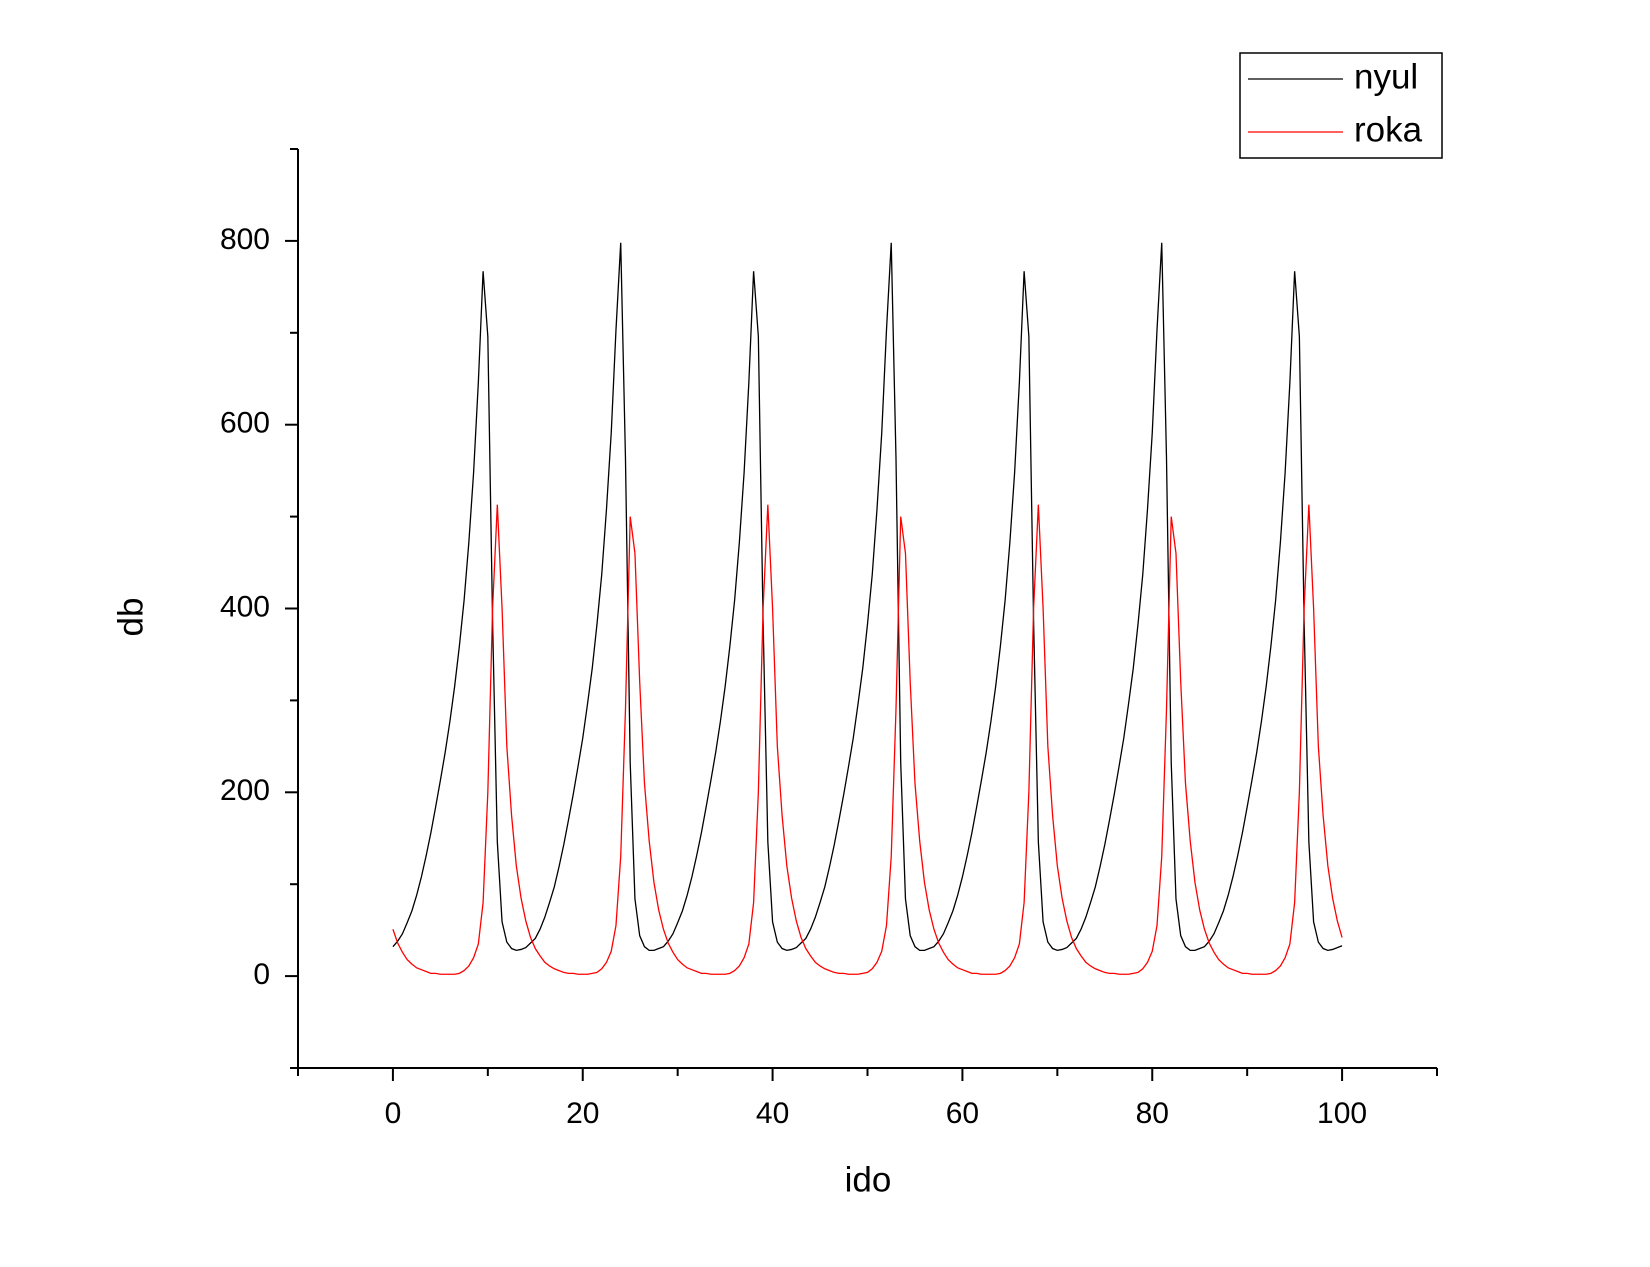 Image resolution: width=1650 pixels, height=1267 pixels. Describe the element at coordinates (261, 974) in the screenshot. I see `y-tick-label: 0` at that location.